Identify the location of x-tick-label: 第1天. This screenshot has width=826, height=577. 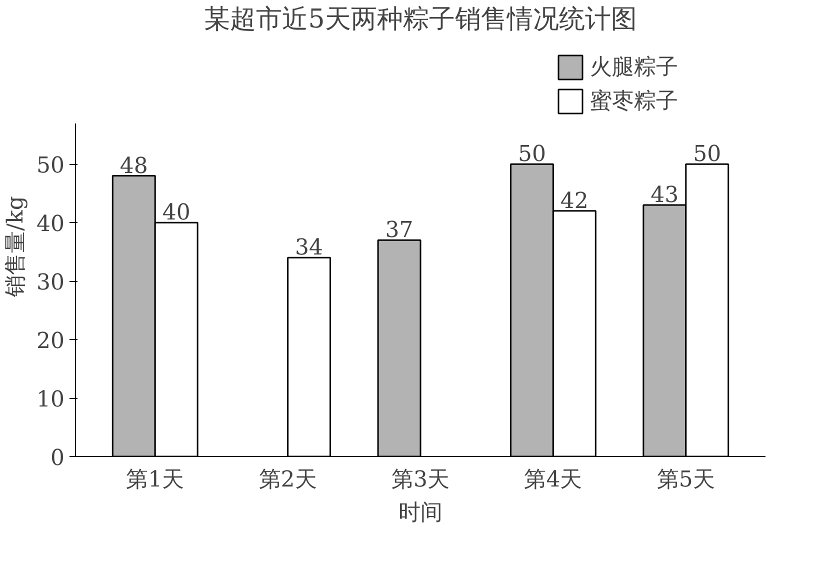
(155, 480).